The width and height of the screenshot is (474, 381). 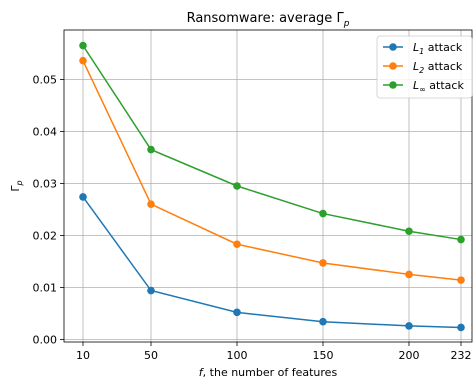 What do you see at coordinates (438, 48) in the screenshot?
I see `legend-label: L1 attack` at bounding box center [438, 48].